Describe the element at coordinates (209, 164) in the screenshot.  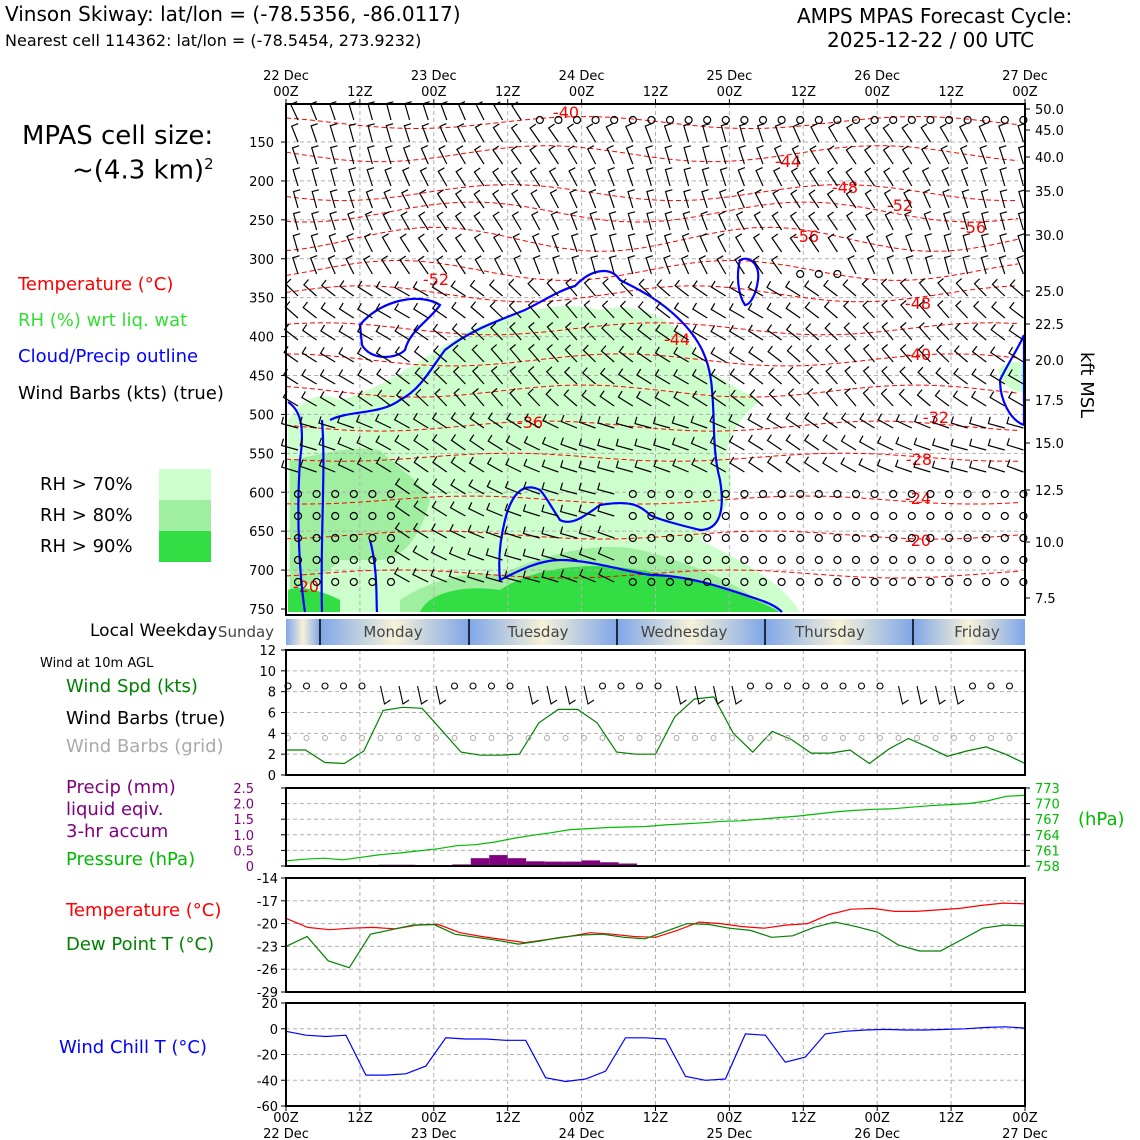
I see `cell-size-exponent: 2` at that location.